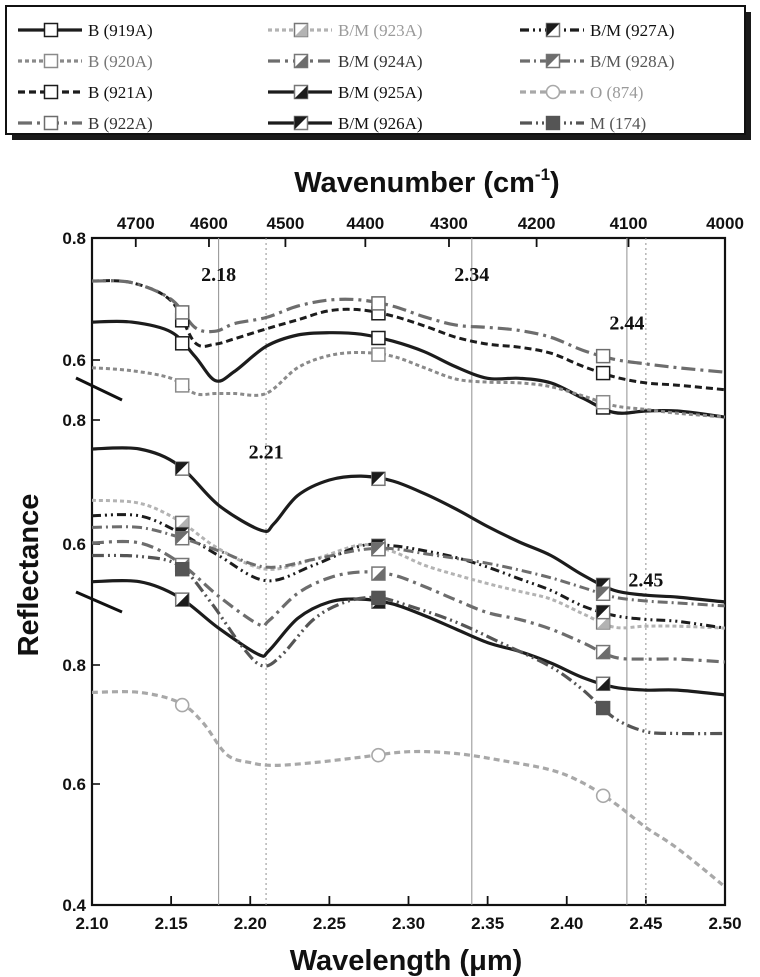  I want to click on legend-entry-b-m-924a-marker-fill, so click(301, 61).